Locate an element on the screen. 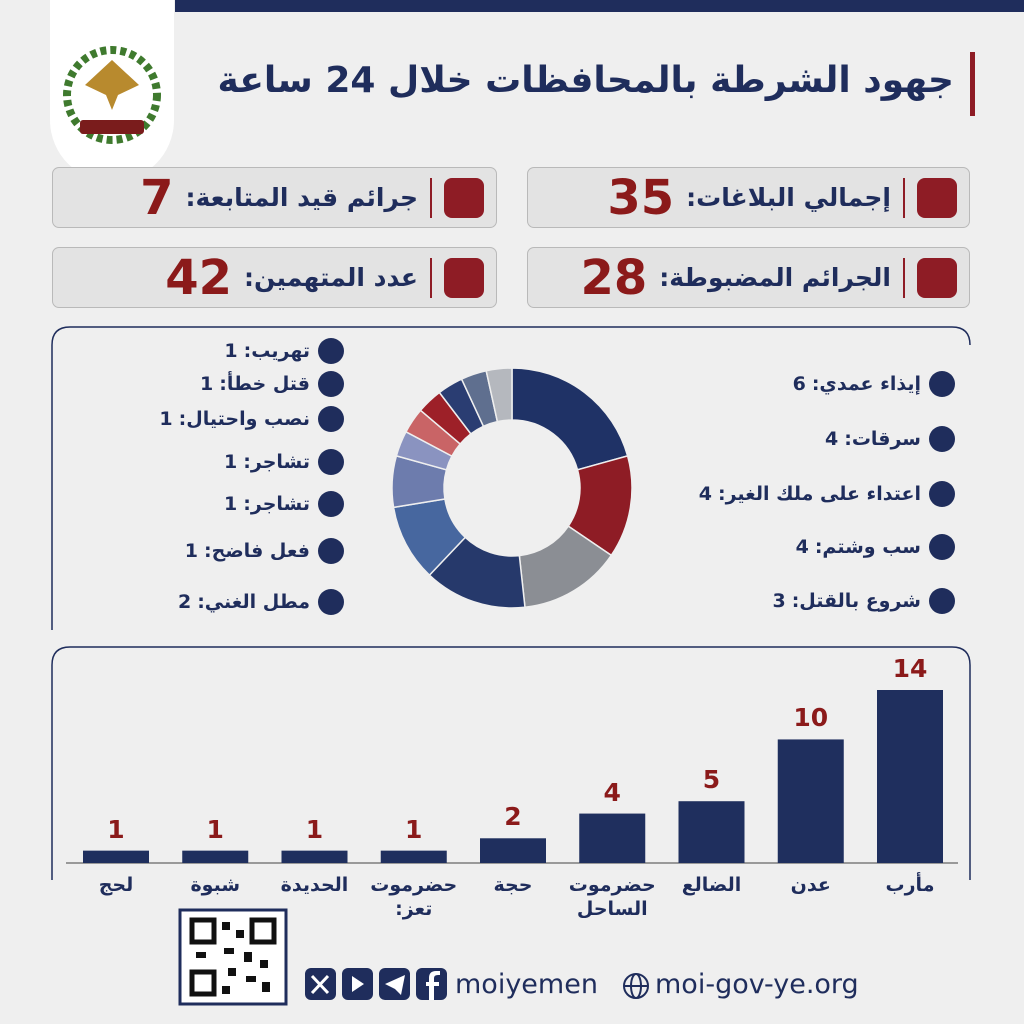 The image size is (1024, 1024). social-handle: moiyemen is located at coordinates (526, 984).